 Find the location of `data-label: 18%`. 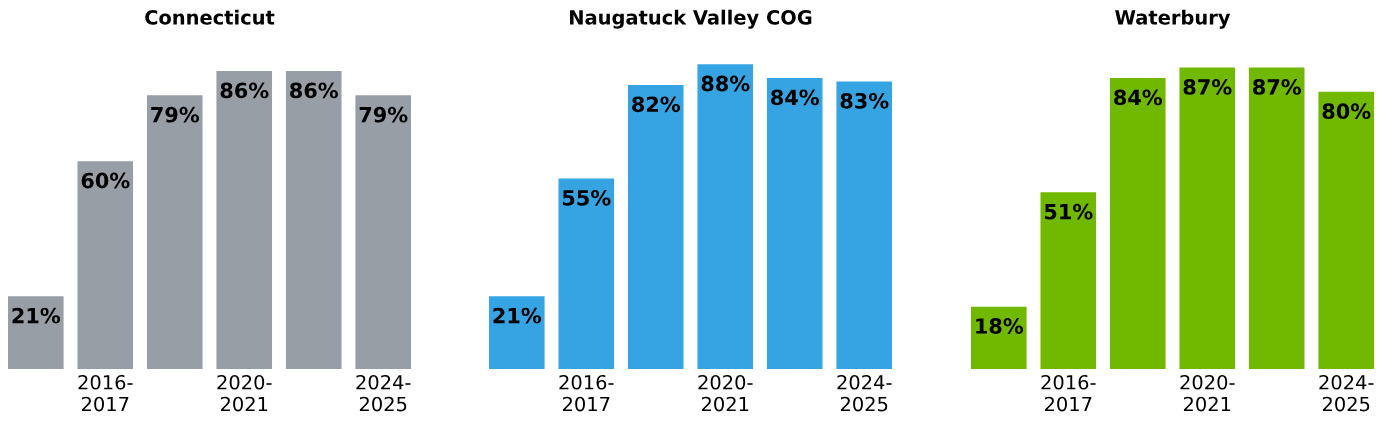

data-label: 18% is located at coordinates (1000, 326).